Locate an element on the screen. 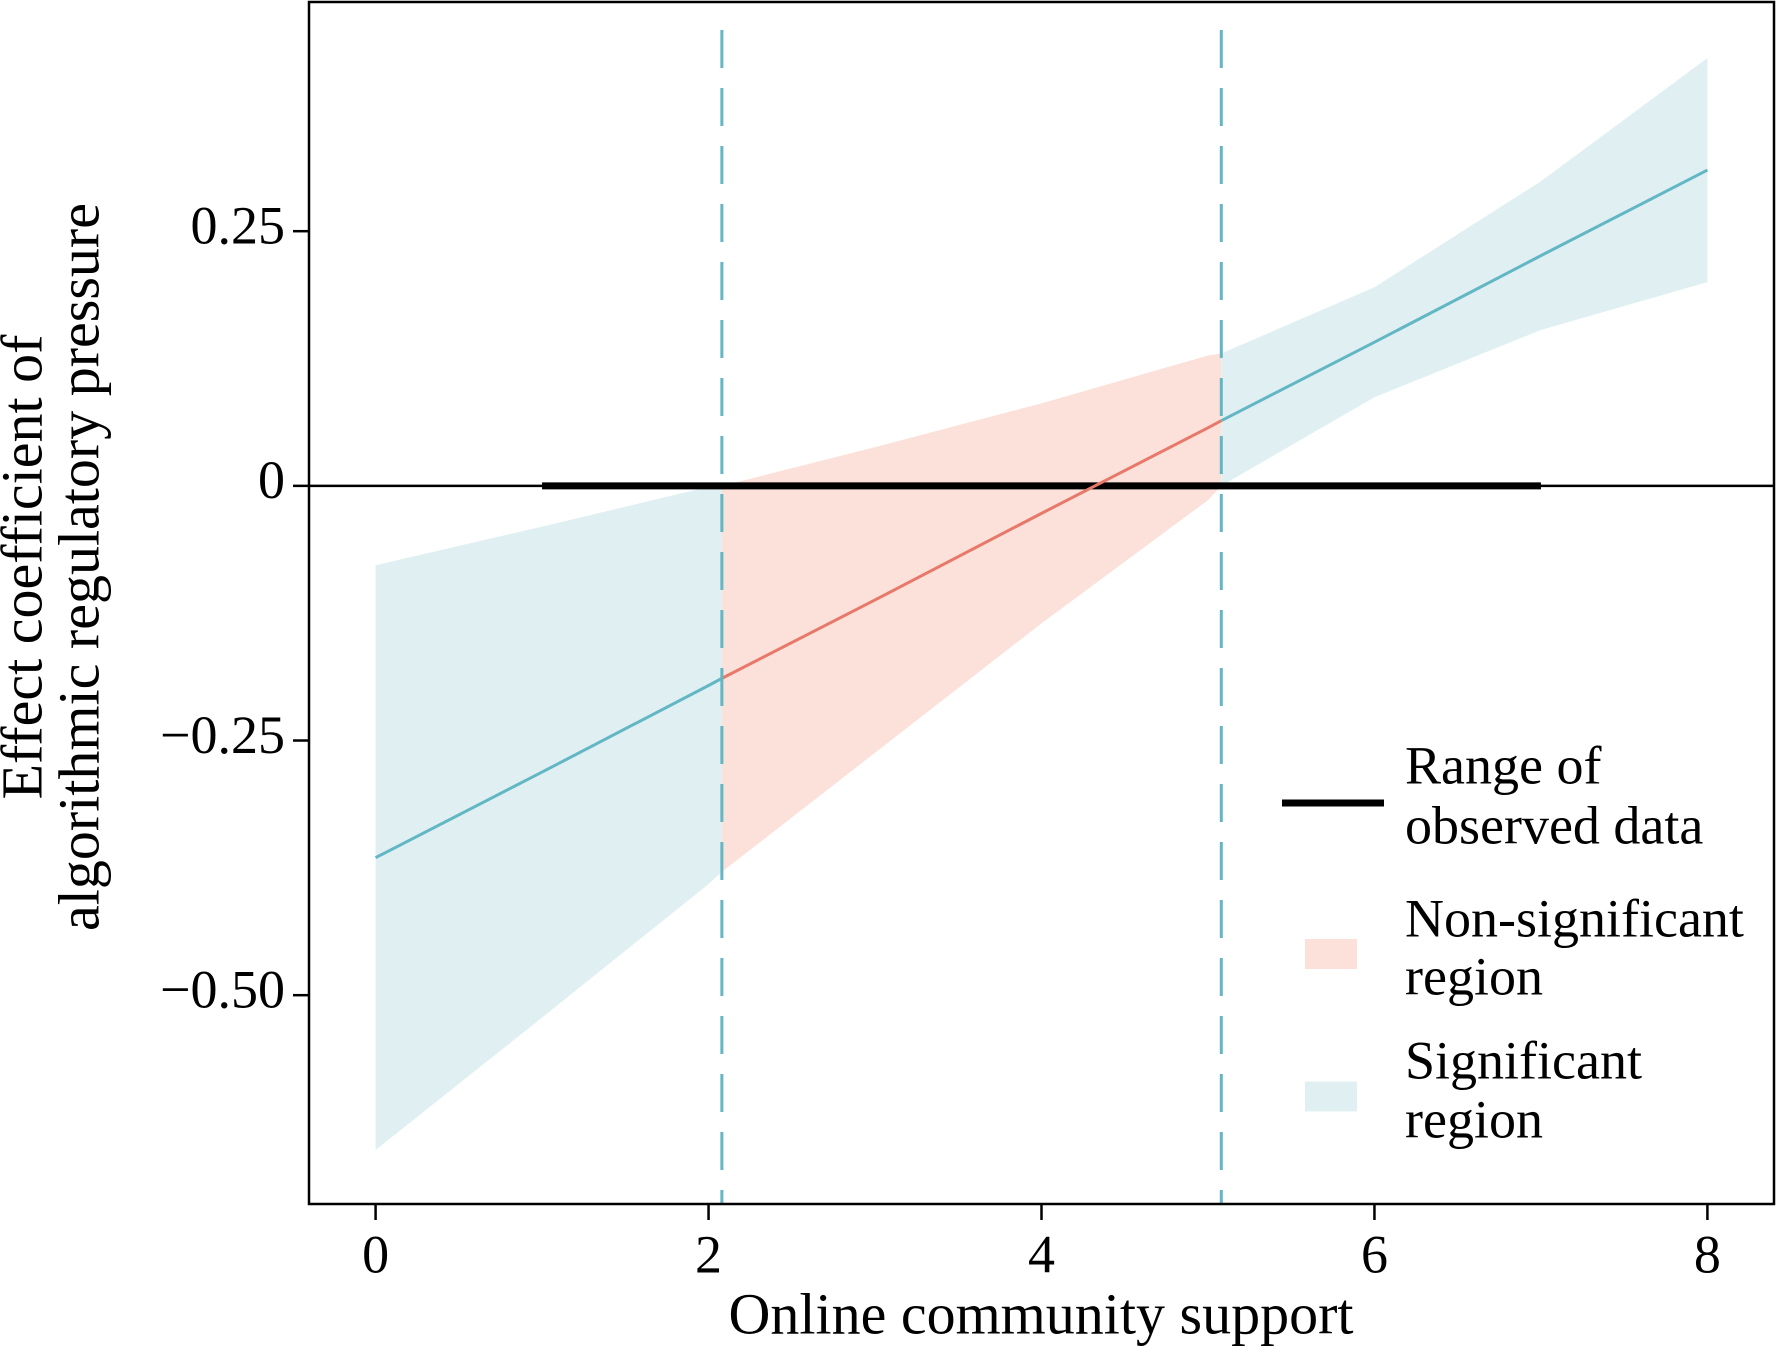 The image size is (1777, 1351). x-tick-label: 0 is located at coordinates (375, 1254).